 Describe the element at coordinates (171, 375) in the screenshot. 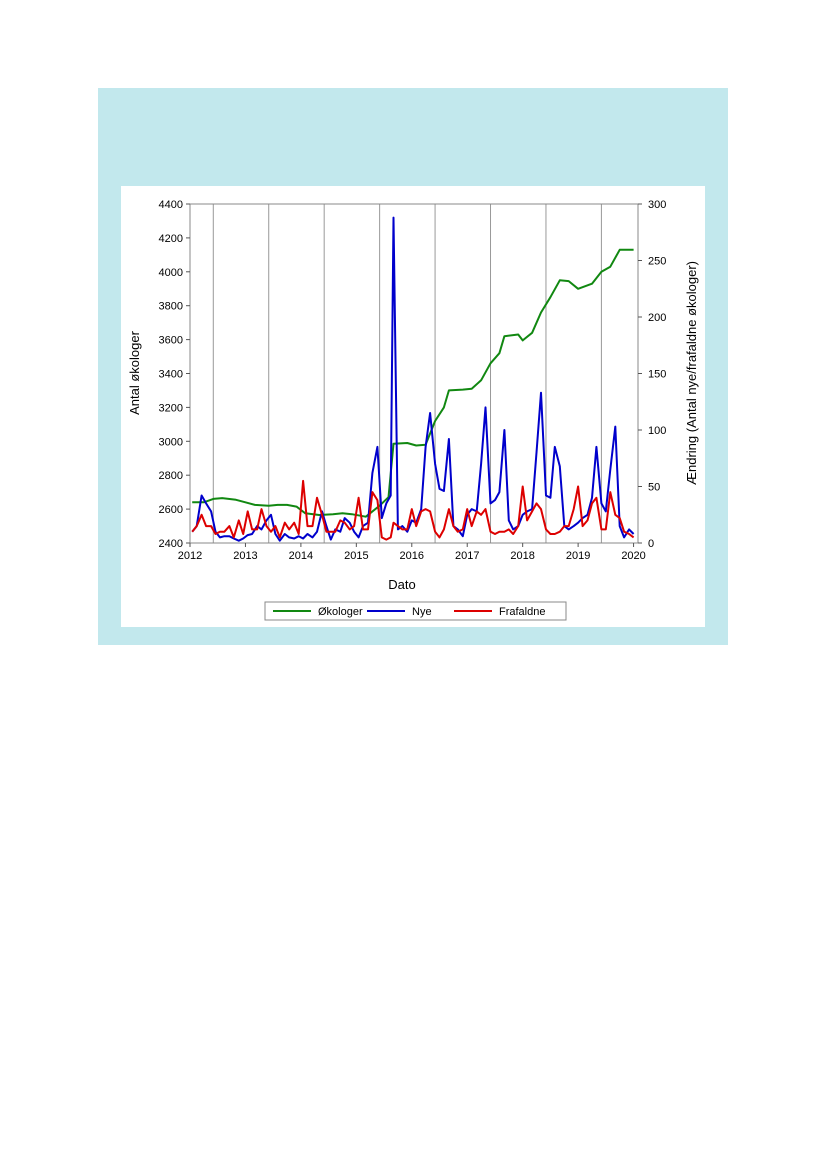

I see `left-tick-label-5: 3400` at that location.